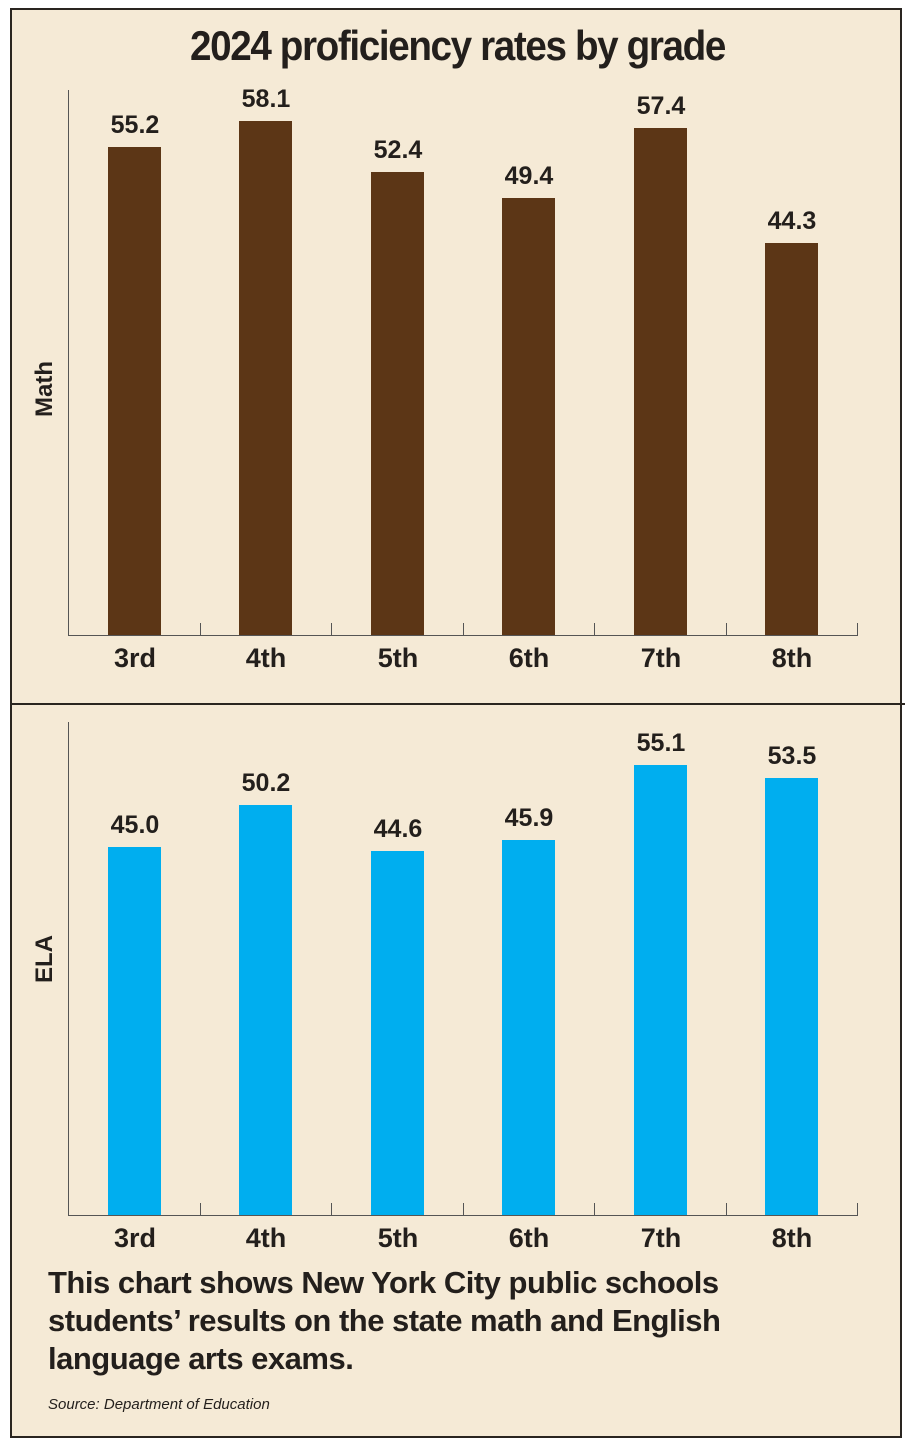  Describe the element at coordinates (661, 105) in the screenshot. I see `bar-value-label: 57.4` at that location.